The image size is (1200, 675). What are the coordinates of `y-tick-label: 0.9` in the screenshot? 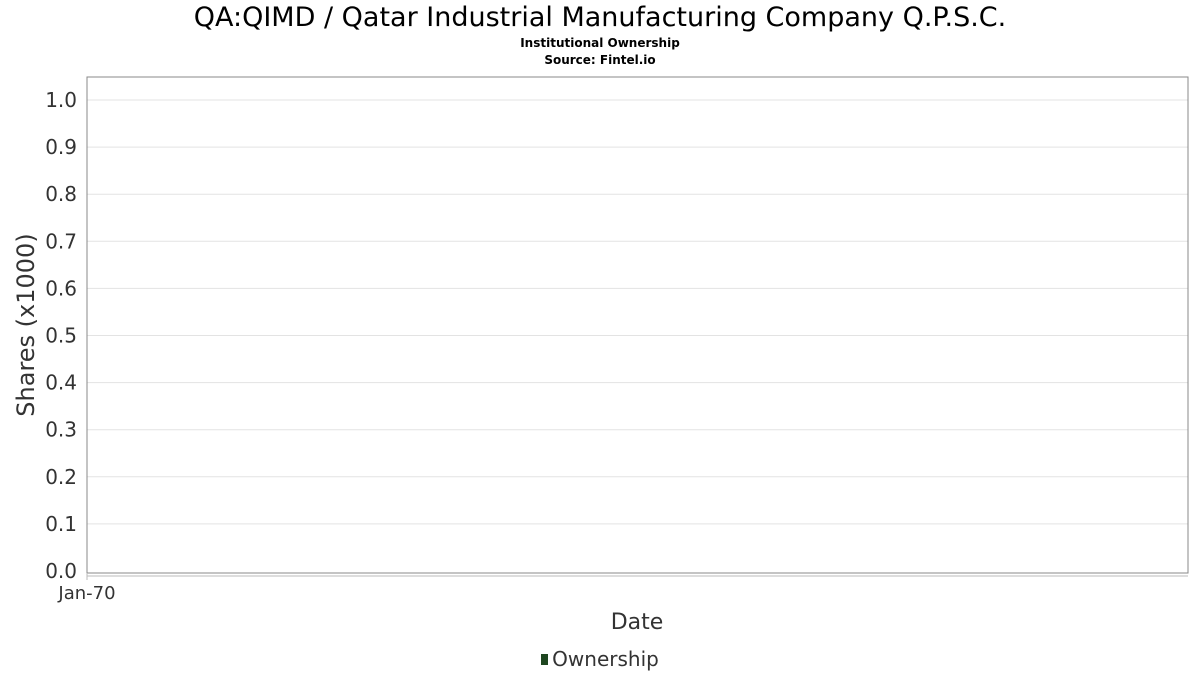 It's located at (61, 147).